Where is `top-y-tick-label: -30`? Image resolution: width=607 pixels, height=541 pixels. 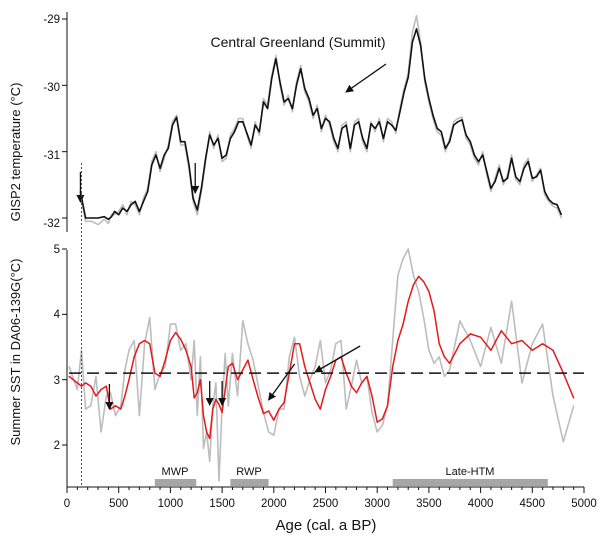
top-y-tick-label: -30 is located at coordinates (51, 88).